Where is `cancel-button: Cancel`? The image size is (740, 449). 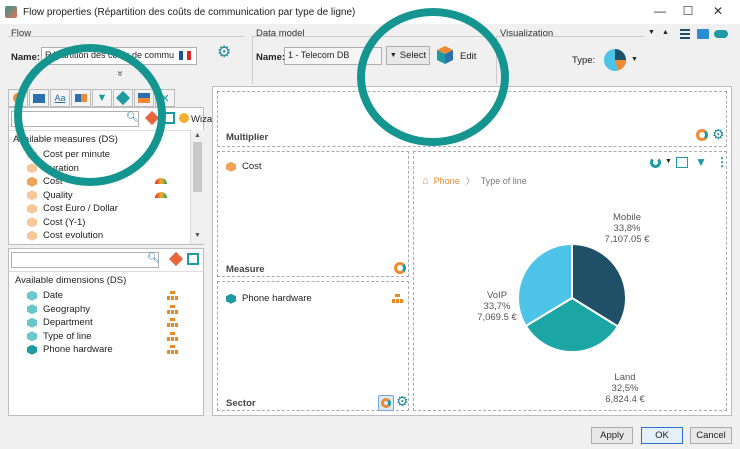 cancel-button: Cancel is located at coordinates (711, 435).